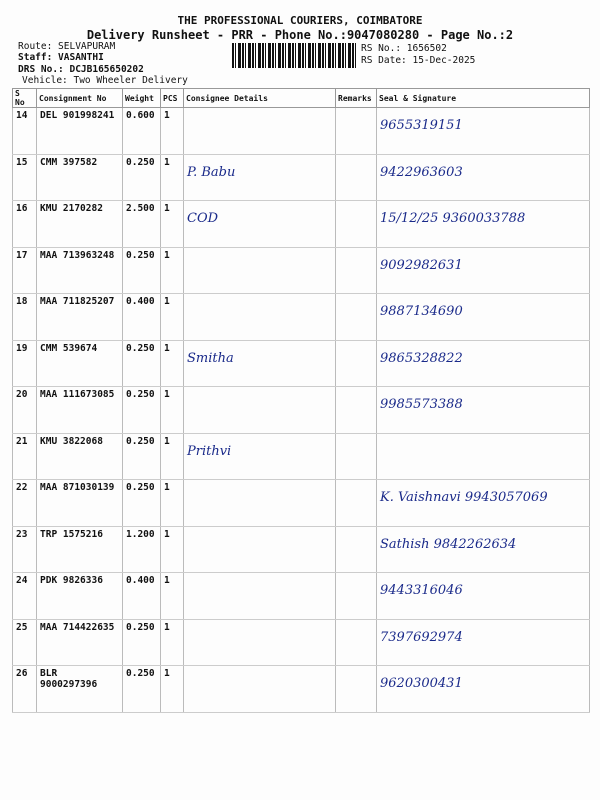 The image size is (600, 800). What do you see at coordinates (483, 642) in the screenshot?
I see `cell-seal: 7397692974` at bounding box center [483, 642].